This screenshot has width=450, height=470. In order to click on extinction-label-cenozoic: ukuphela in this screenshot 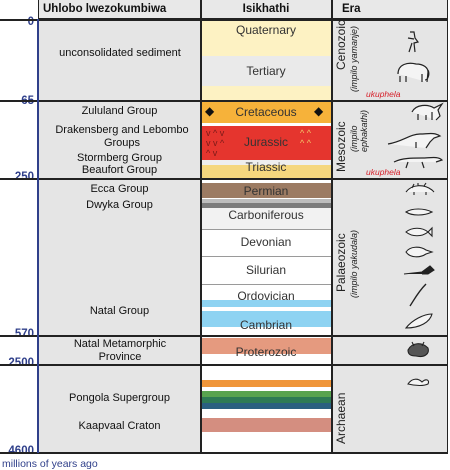, I will do `click(383, 94)`.